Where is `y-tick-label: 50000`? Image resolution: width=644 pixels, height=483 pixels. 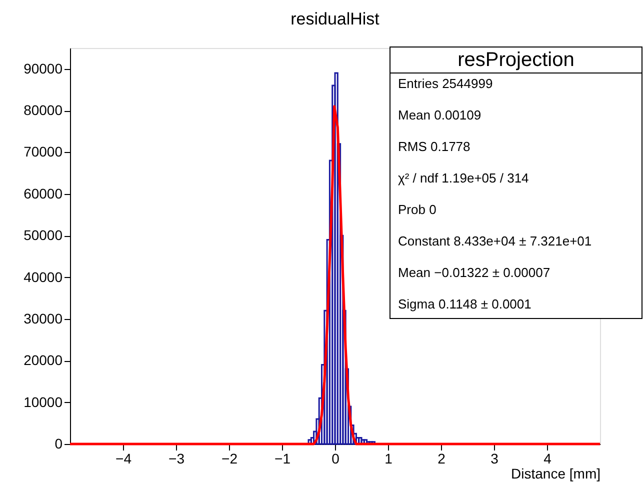
y-tick-label: 50000 is located at coordinates (43, 235).